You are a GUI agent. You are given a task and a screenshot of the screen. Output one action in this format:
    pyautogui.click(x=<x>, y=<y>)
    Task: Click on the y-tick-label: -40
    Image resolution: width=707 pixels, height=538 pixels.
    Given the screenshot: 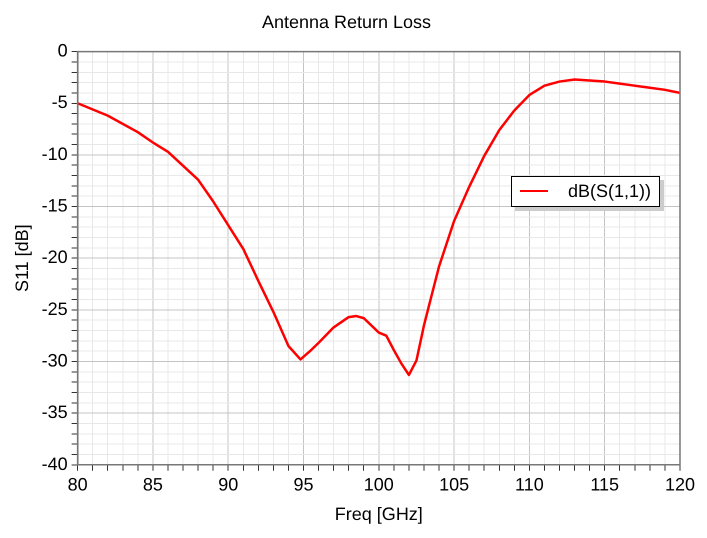 What is the action you would take?
    pyautogui.click(x=55, y=464)
    